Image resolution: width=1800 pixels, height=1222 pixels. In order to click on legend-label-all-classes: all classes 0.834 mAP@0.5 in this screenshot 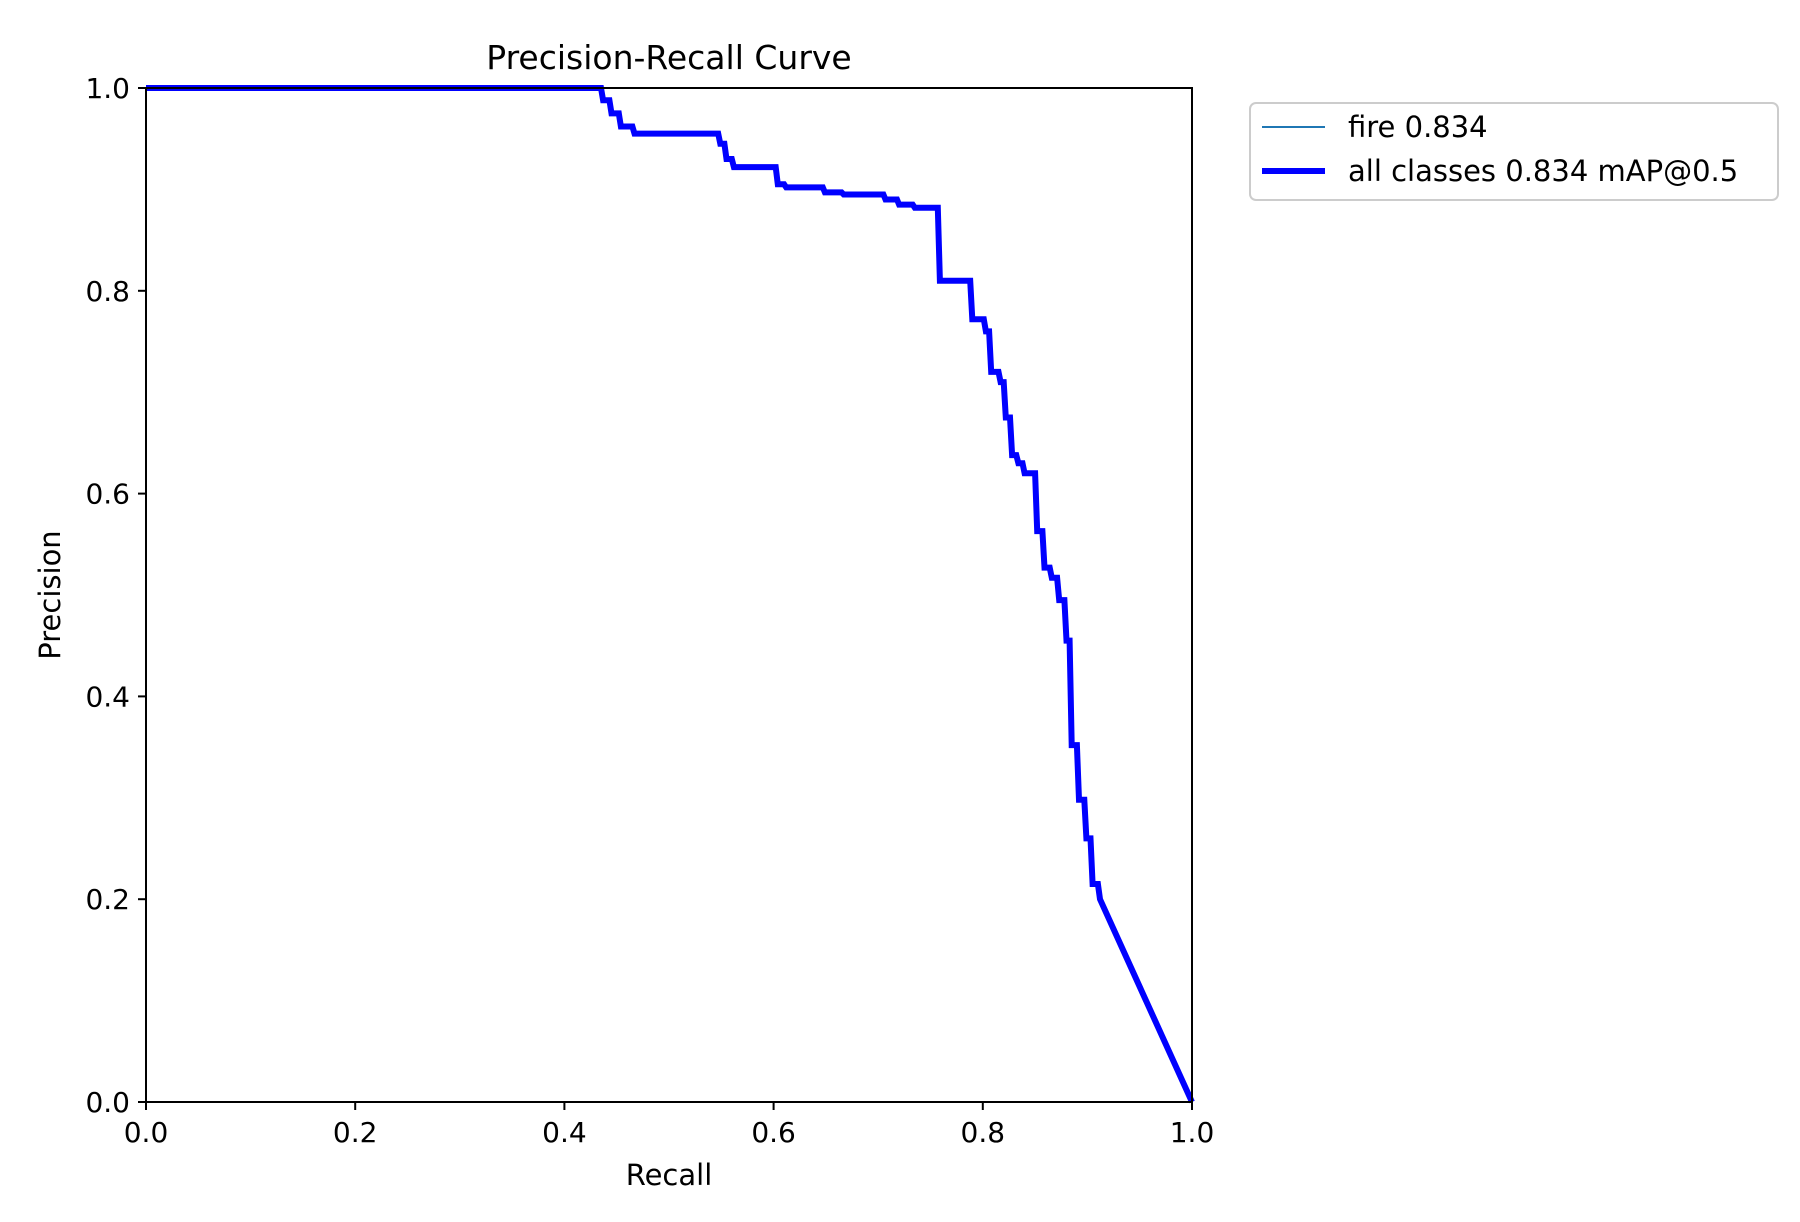, I will do `click(1543, 171)`.